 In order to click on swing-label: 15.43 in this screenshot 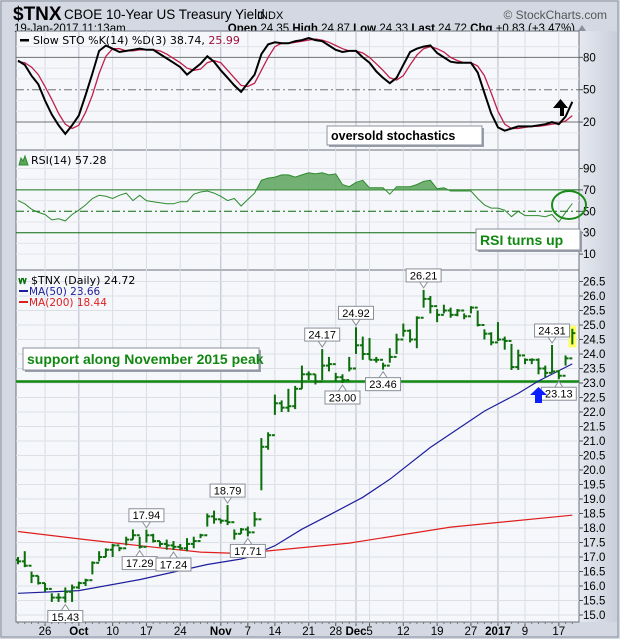, I will do `click(65, 612)`.